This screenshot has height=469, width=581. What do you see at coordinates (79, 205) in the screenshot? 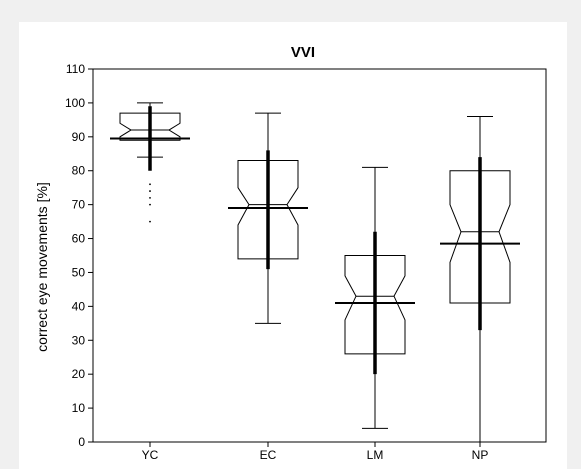
I see `y-tick-label: 70` at bounding box center [79, 205].